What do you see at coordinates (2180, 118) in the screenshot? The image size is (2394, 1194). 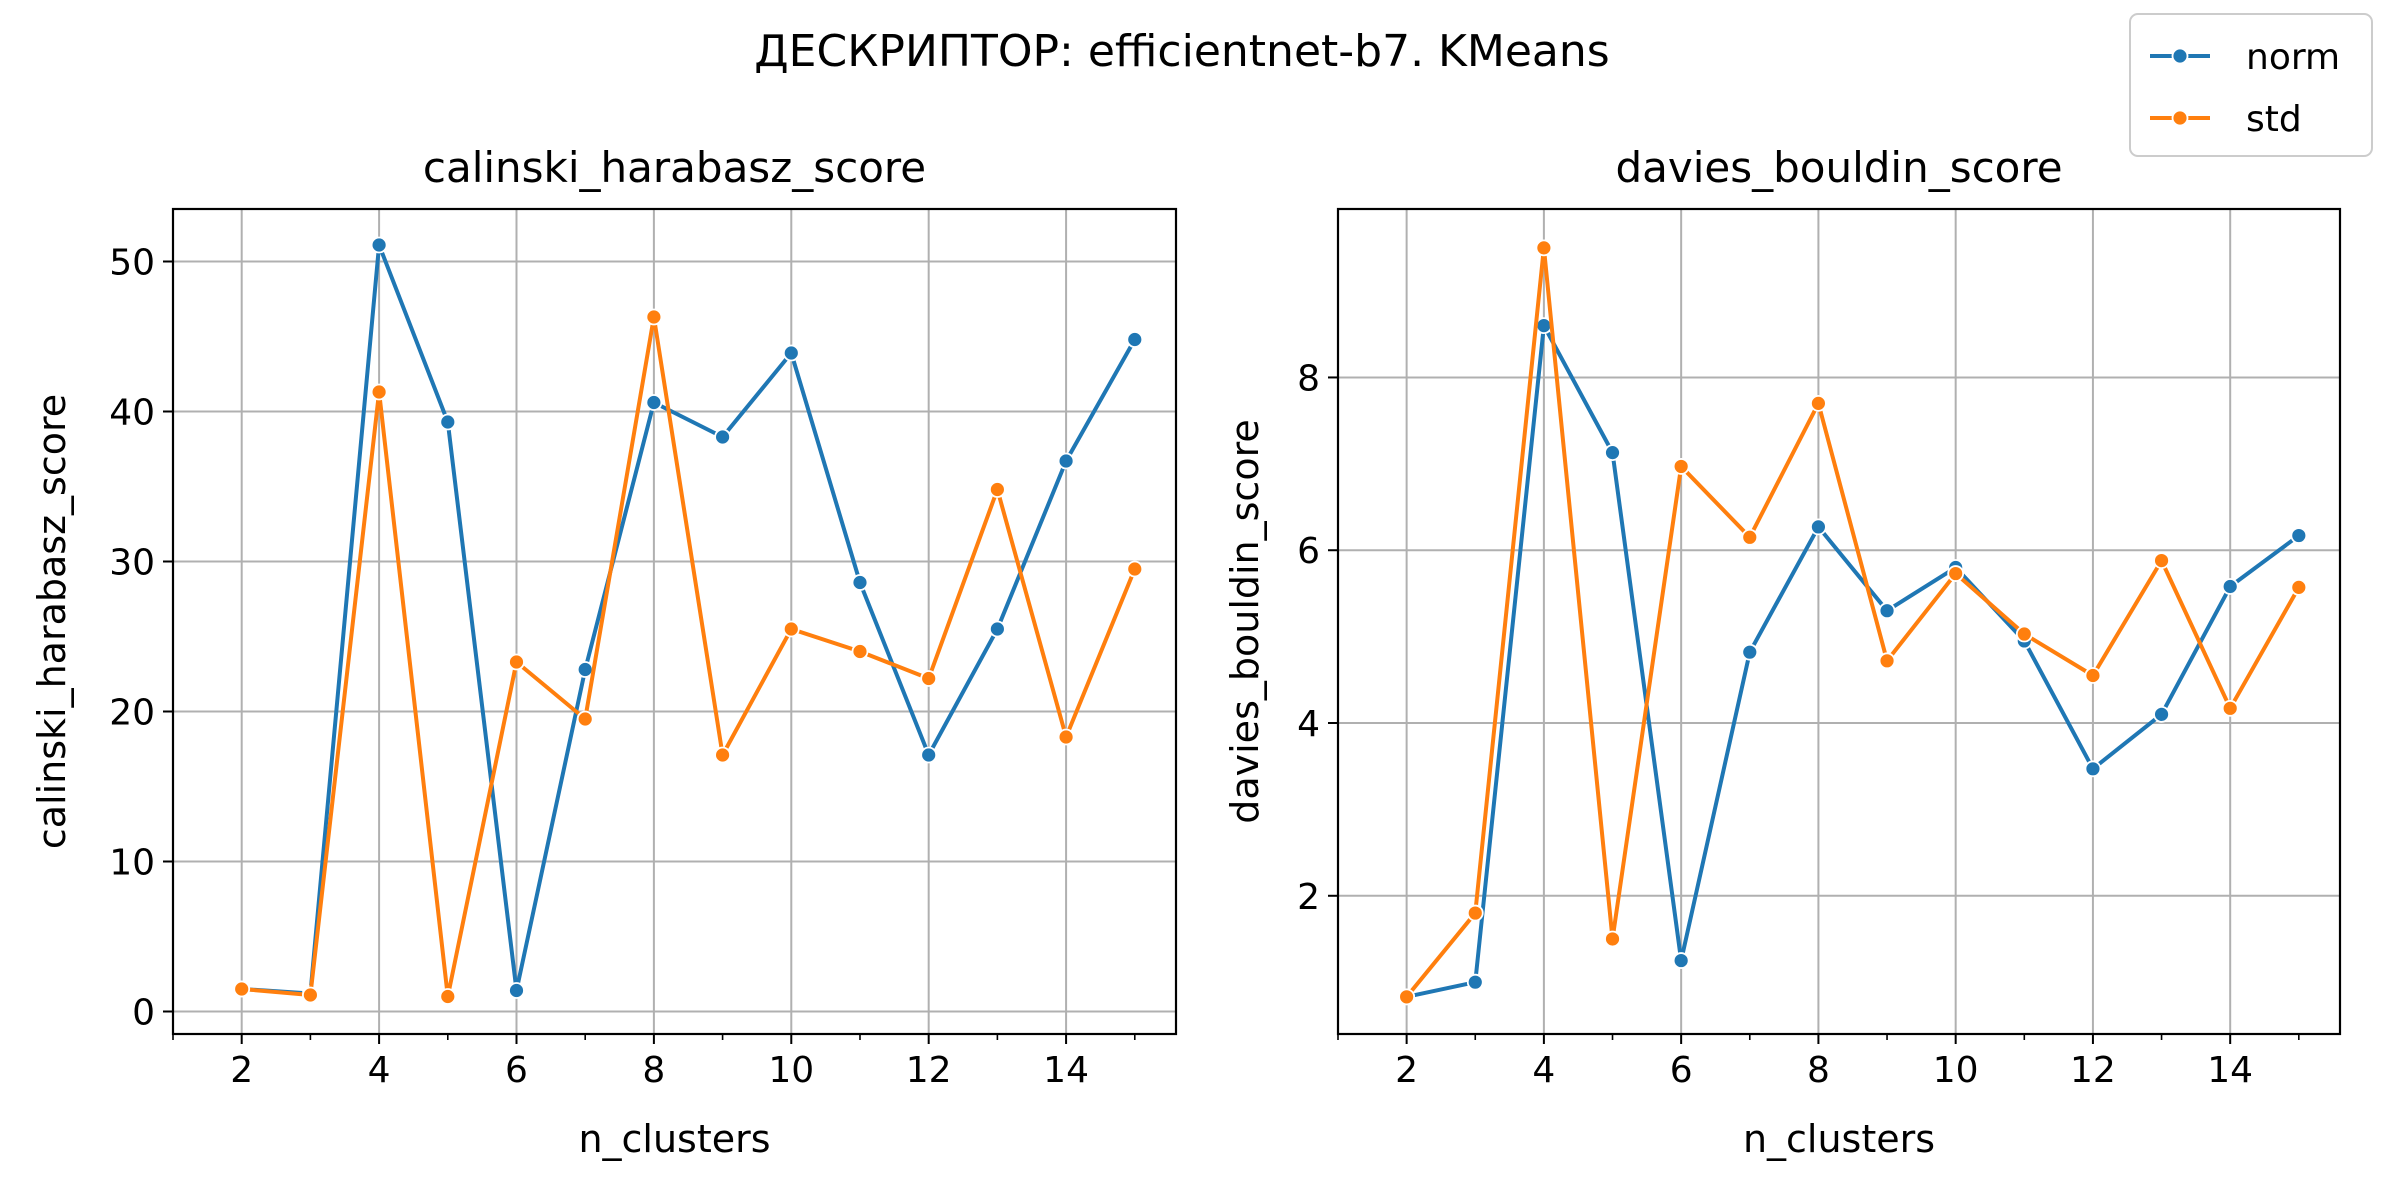 I see `legend-marker-std` at bounding box center [2180, 118].